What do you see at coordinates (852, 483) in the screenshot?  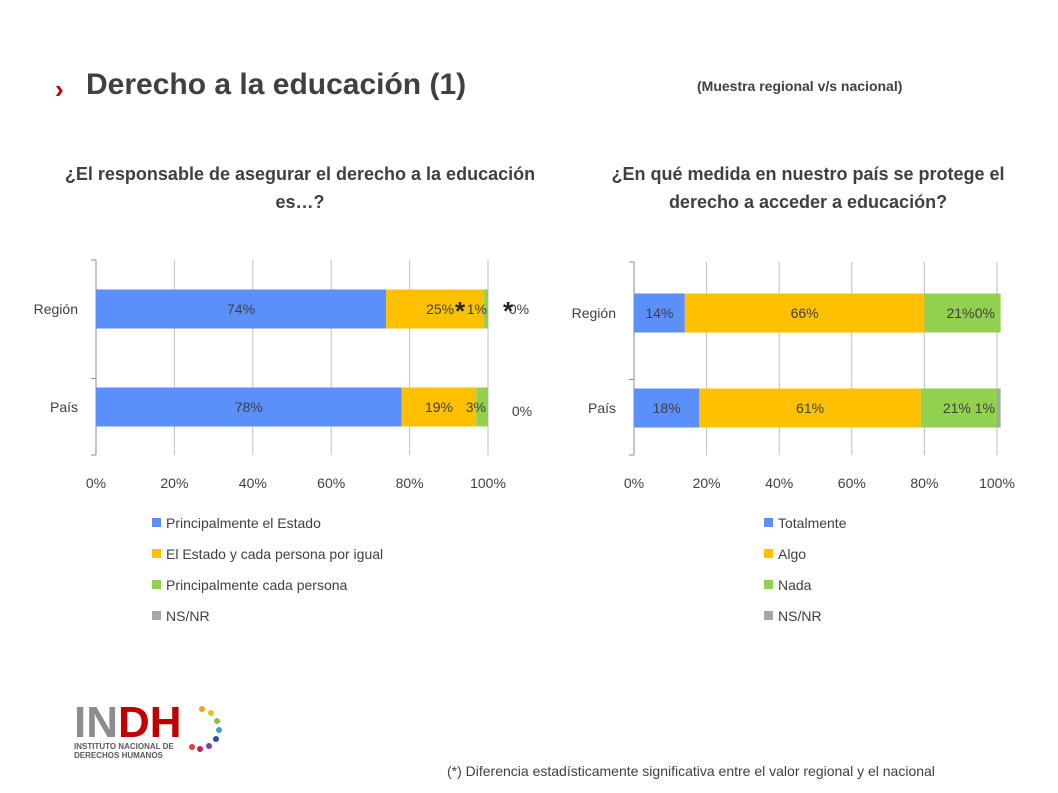 I see `chart2-tick-label: 60%` at bounding box center [852, 483].